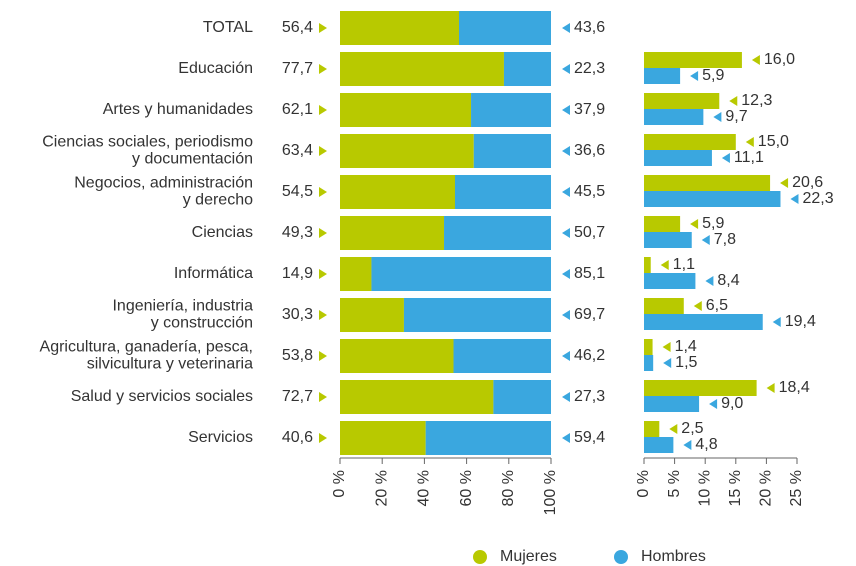  I want to click on value-label: 72,7, so click(297, 396).